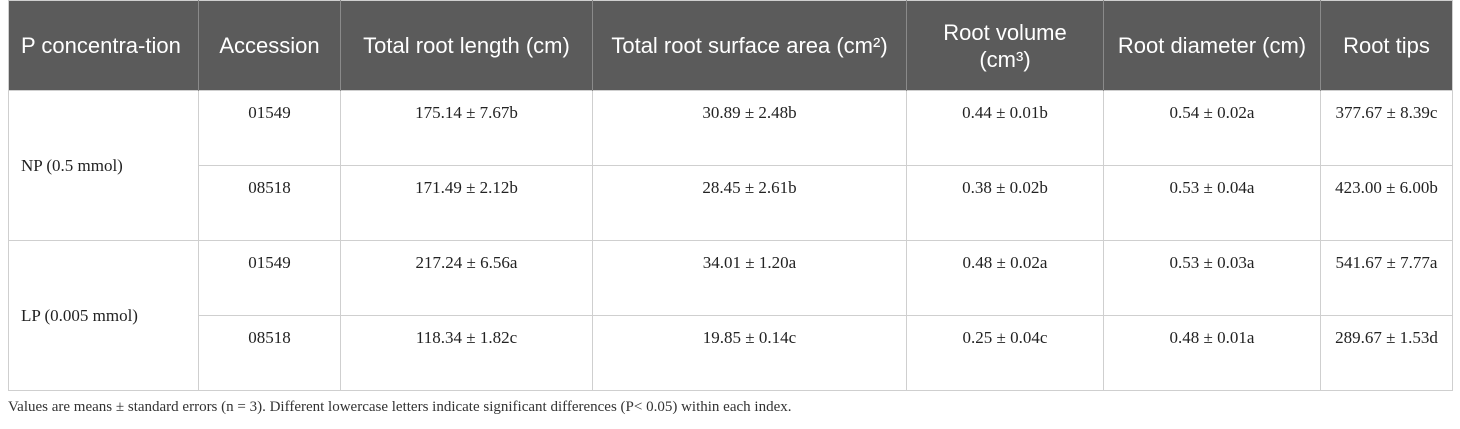 This screenshot has height=429, width=1460. What do you see at coordinates (269, 45) in the screenshot?
I see `header-cell: Accession` at bounding box center [269, 45].